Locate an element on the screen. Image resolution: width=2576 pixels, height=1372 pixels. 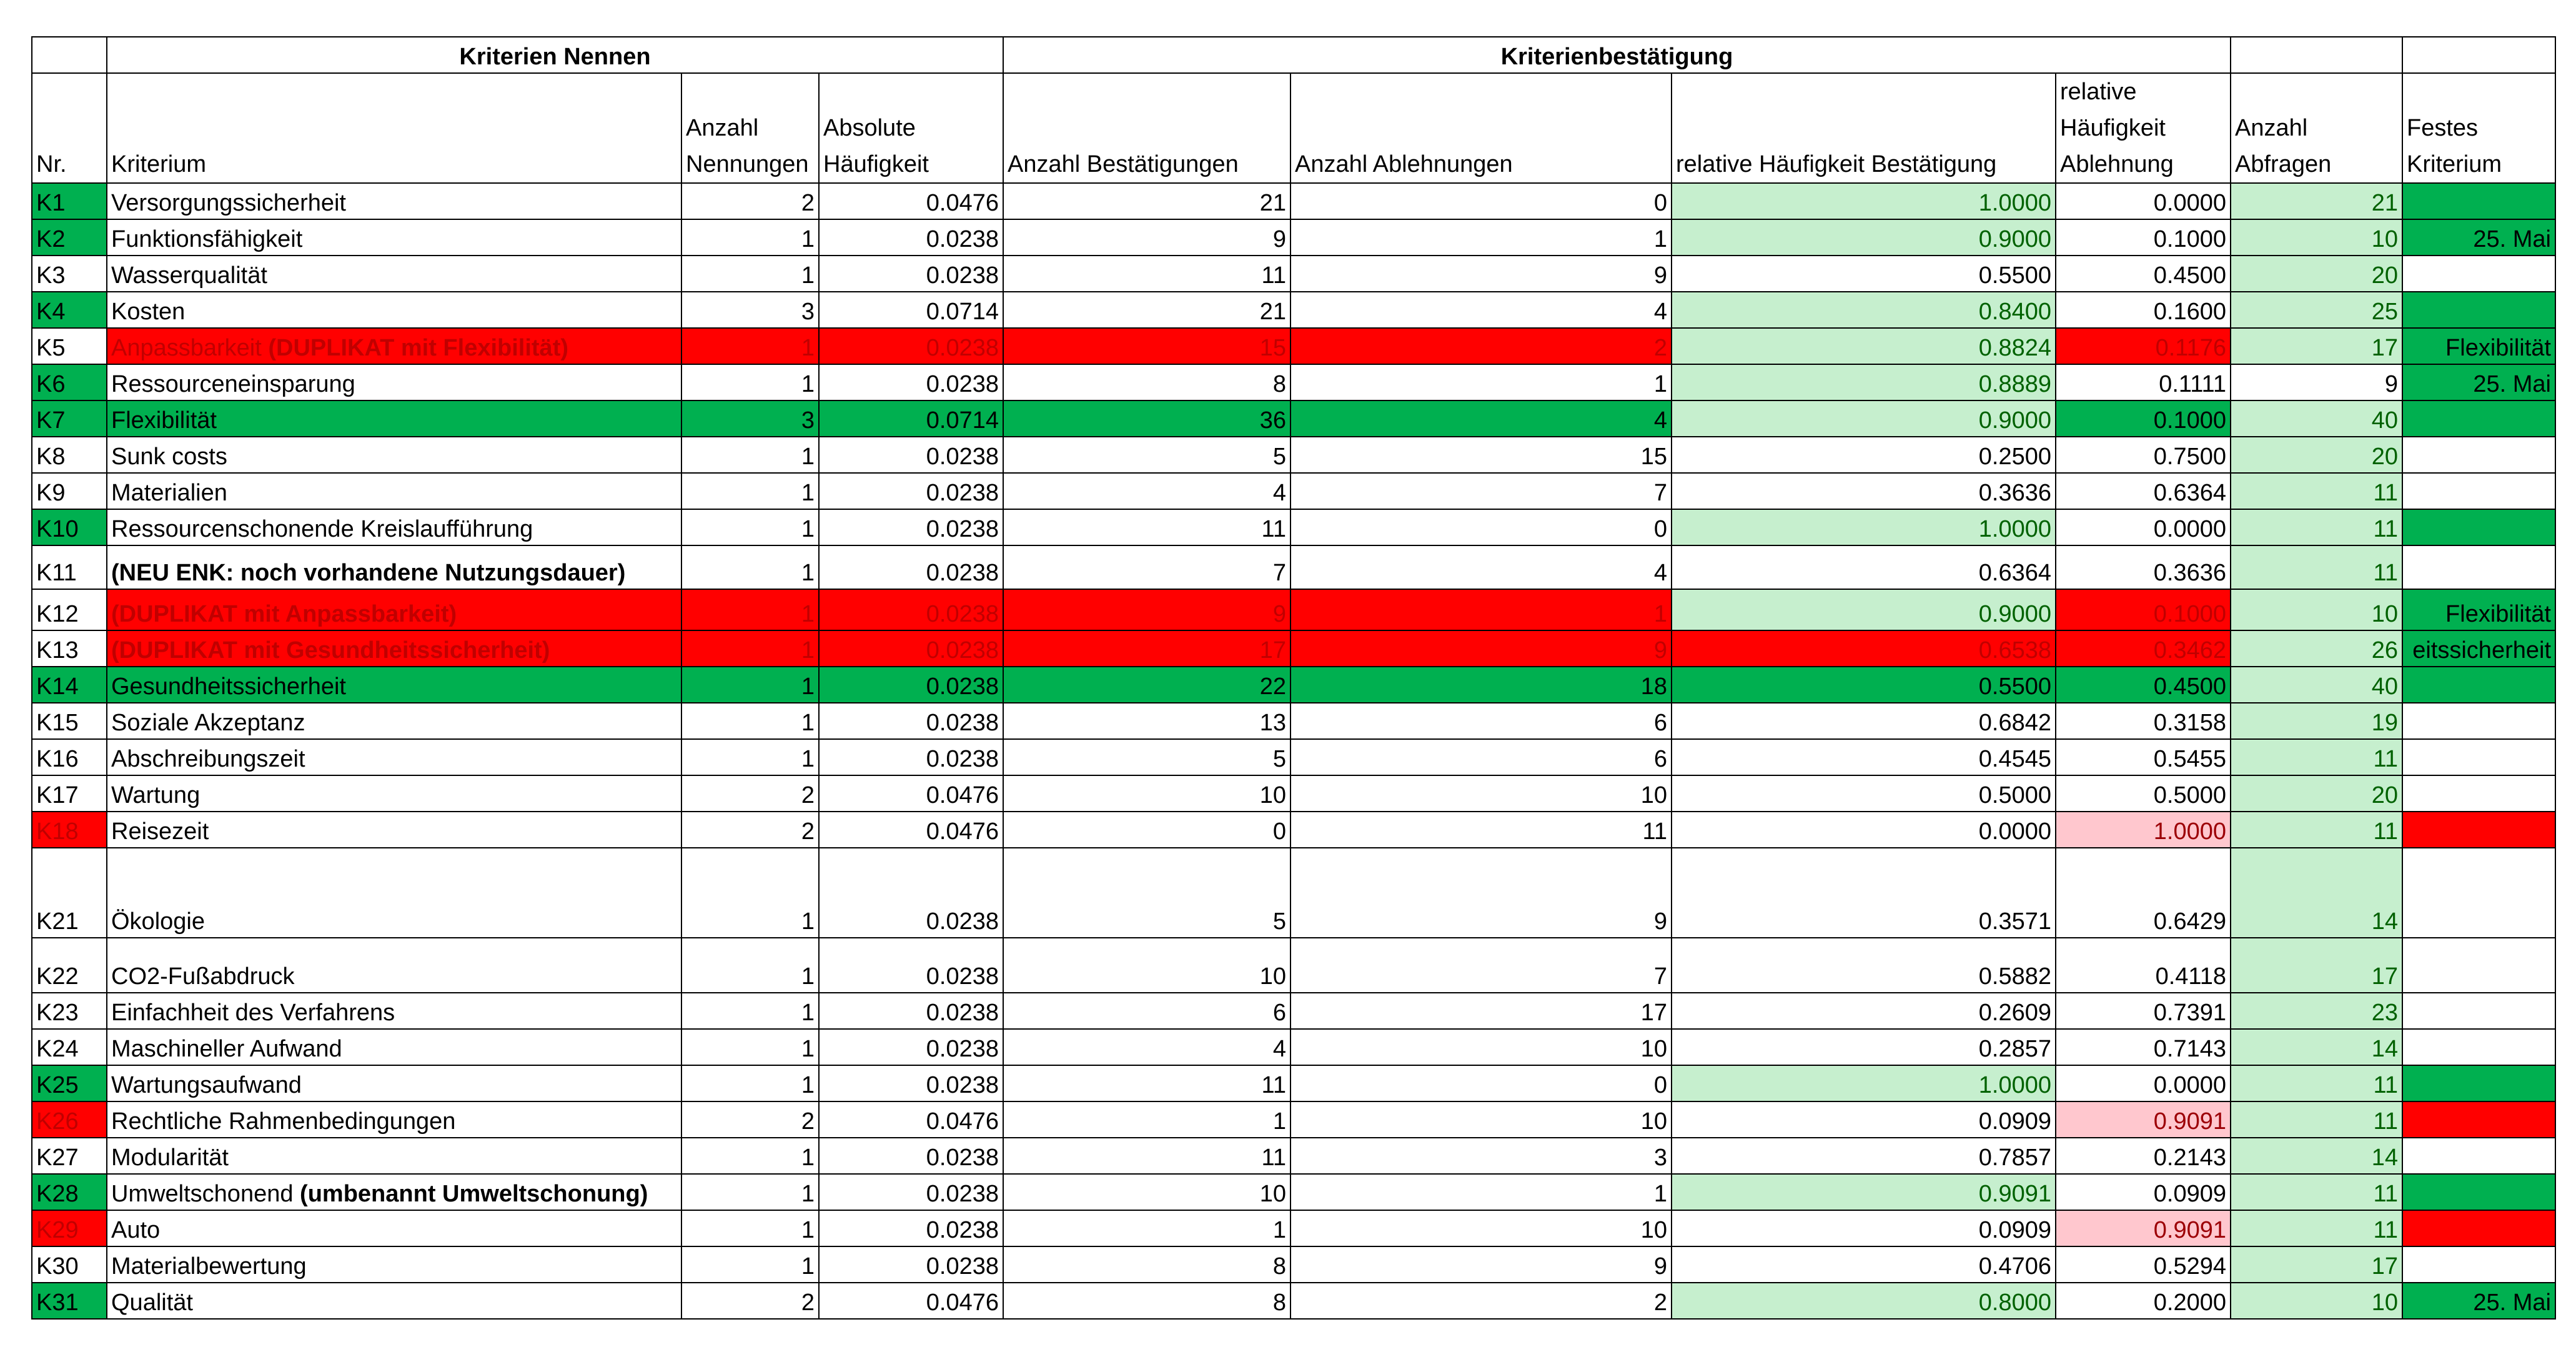
cell-rel-best: 0.8824 is located at coordinates (1863, 346).